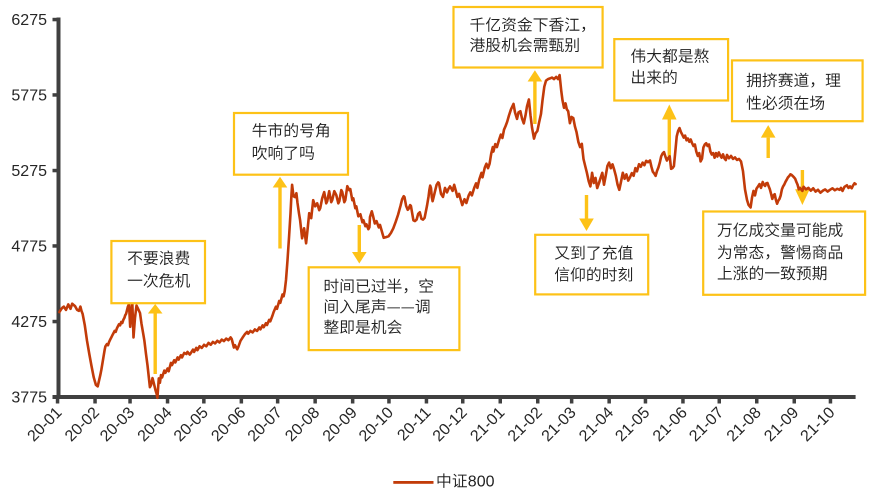 This screenshot has width=887, height=503. I want to click on svg-text: 800, so click(481, 481).